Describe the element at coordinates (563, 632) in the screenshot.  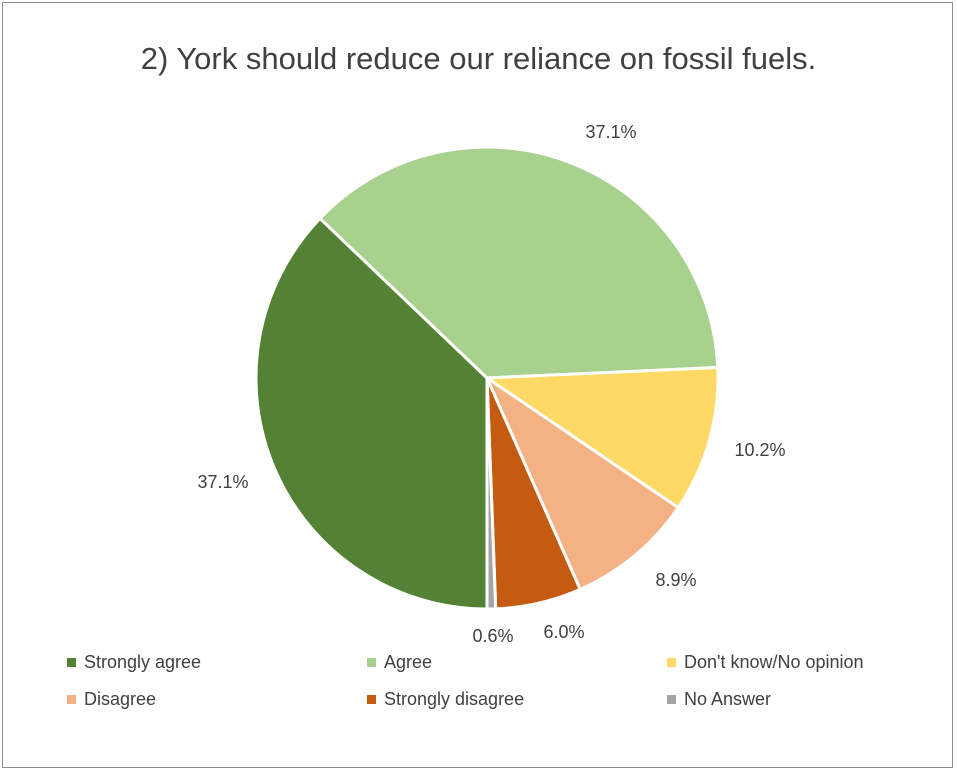
I see `data-label-strongly-disagree: 6.0%` at that location.